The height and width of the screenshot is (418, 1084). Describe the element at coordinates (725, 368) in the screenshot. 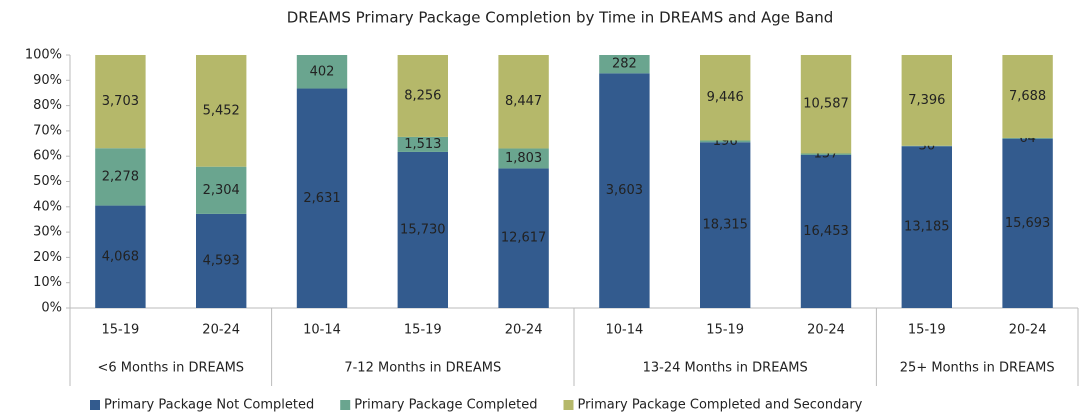

I see `group-label: 13-24 Months in DREAMS` at that location.